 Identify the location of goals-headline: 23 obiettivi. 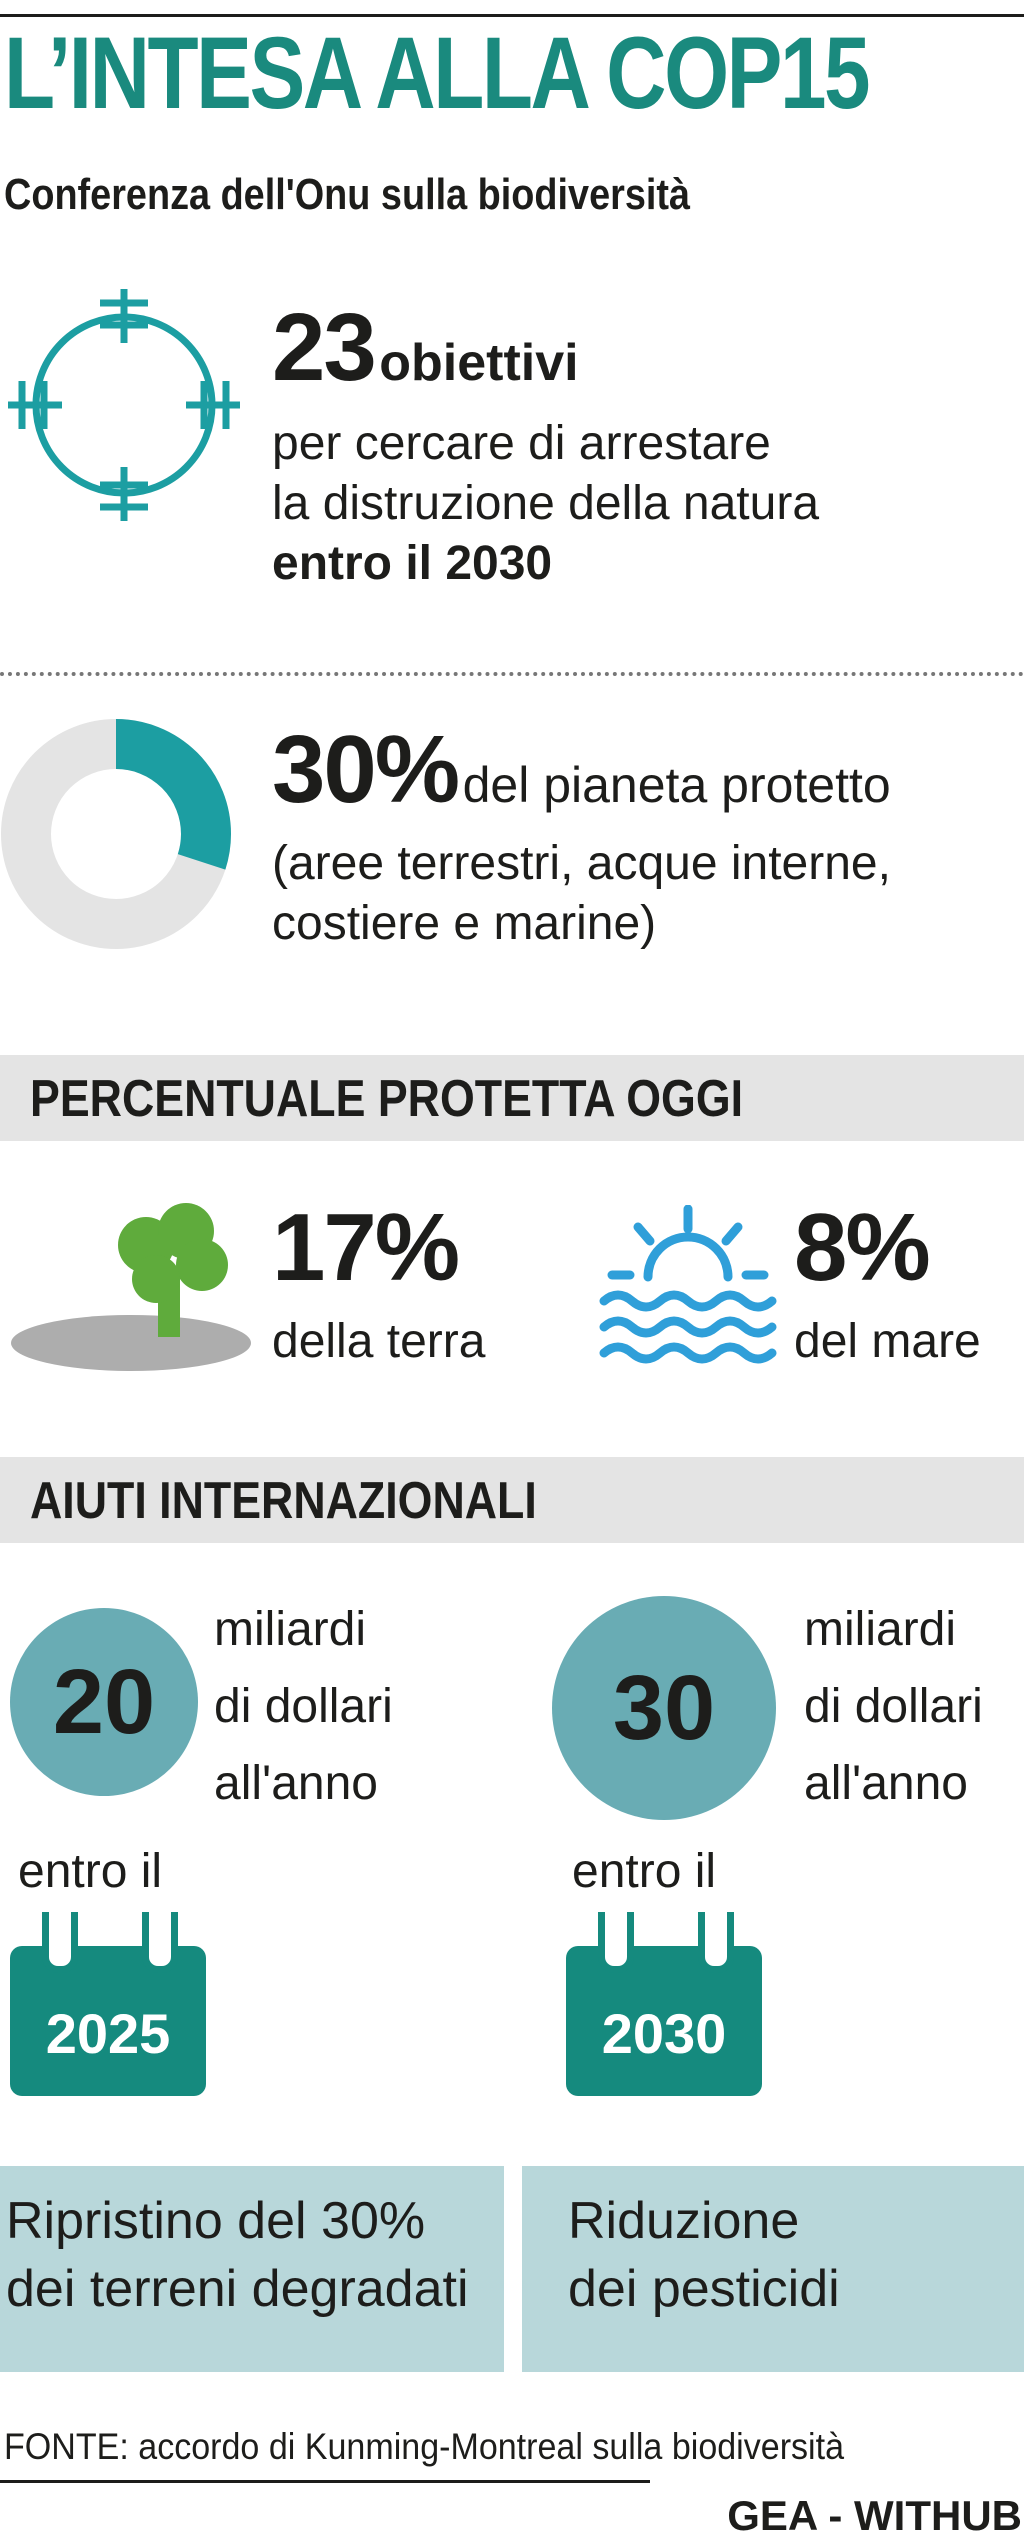
(425, 348).